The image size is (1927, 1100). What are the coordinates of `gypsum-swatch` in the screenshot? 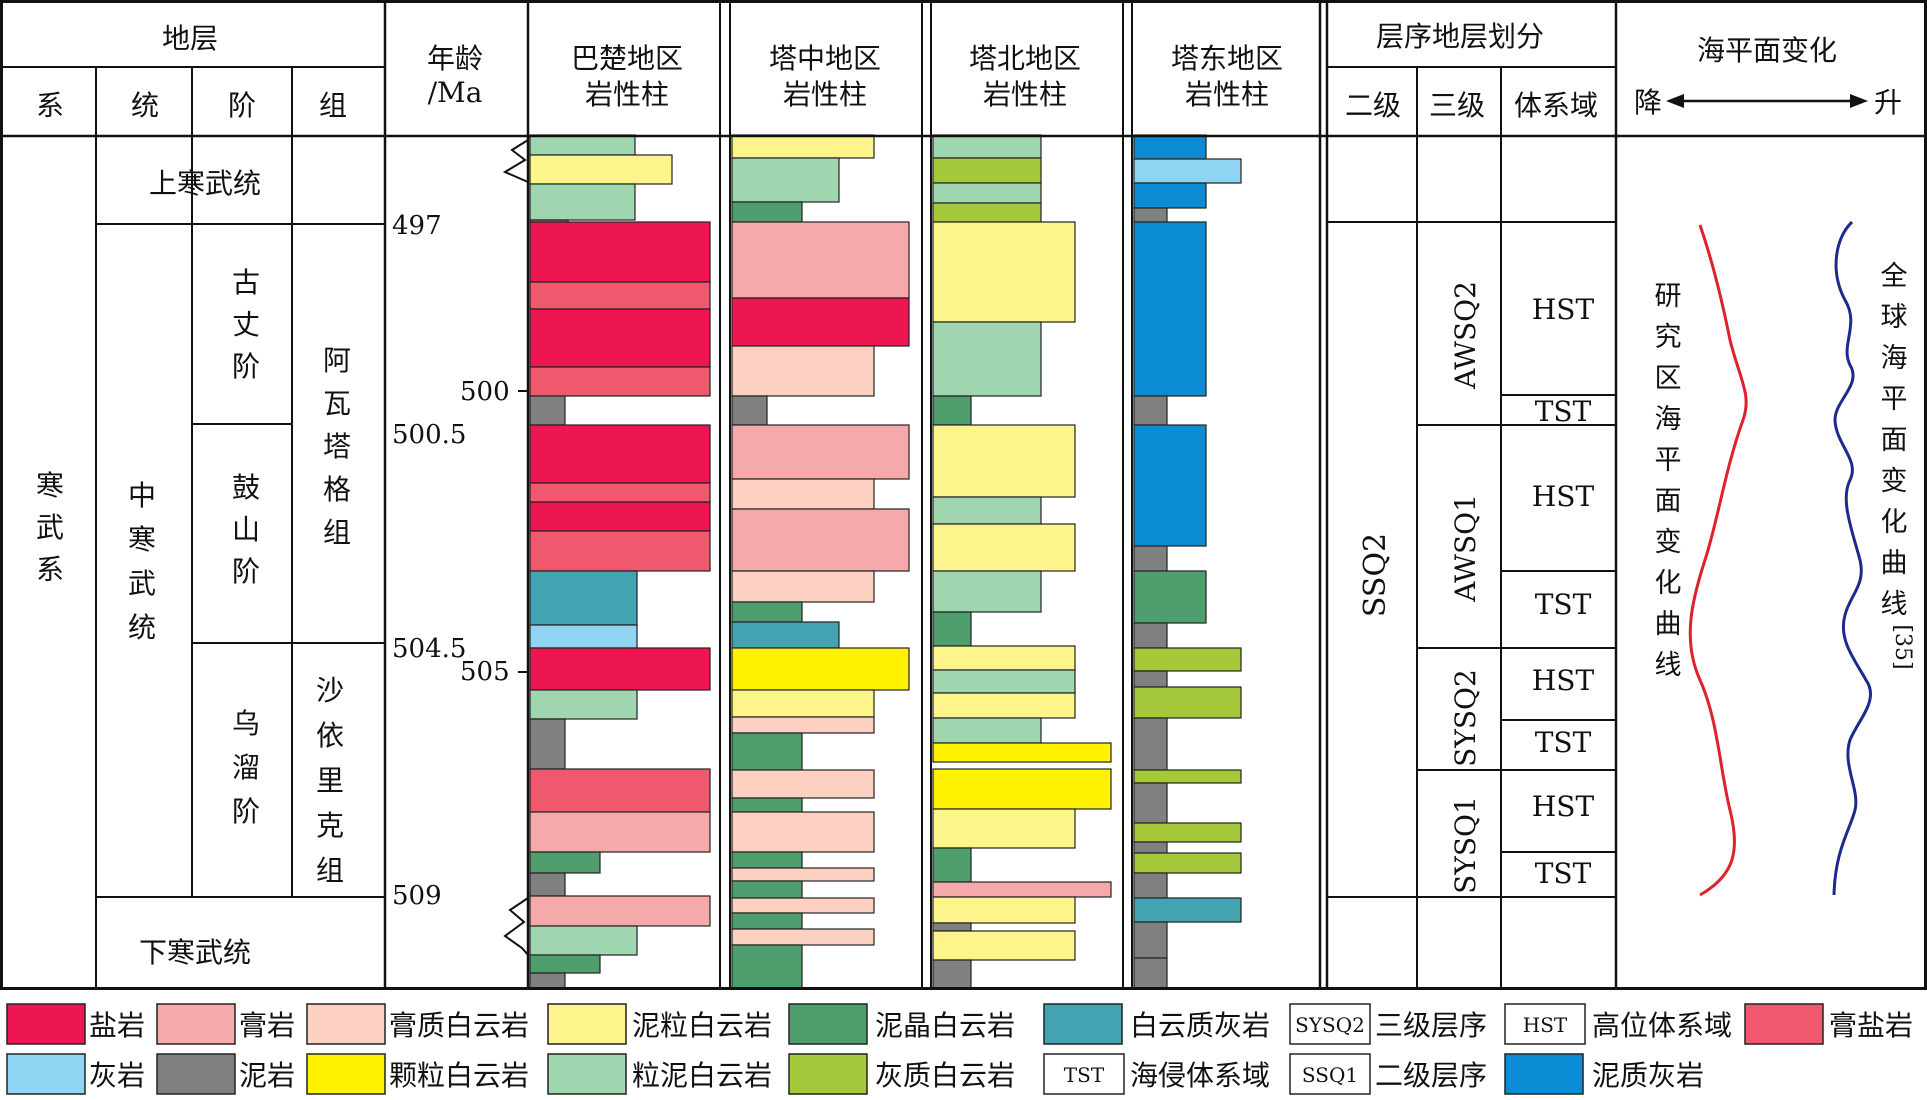 It's located at (196, 1024).